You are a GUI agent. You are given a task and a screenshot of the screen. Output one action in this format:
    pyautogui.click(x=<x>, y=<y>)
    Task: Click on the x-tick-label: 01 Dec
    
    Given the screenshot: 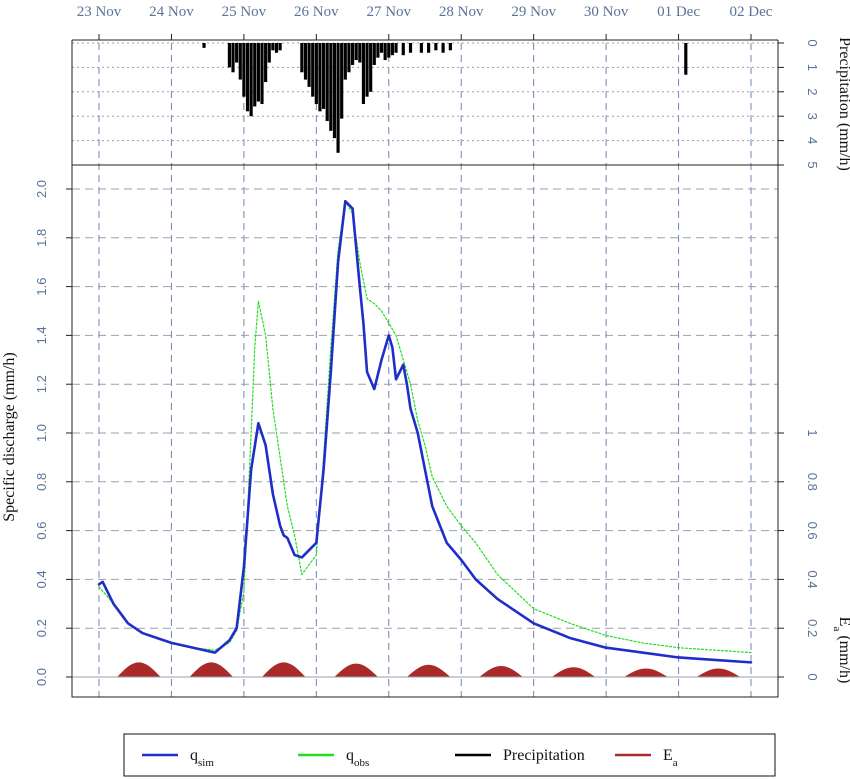 What is the action you would take?
    pyautogui.click(x=678, y=12)
    